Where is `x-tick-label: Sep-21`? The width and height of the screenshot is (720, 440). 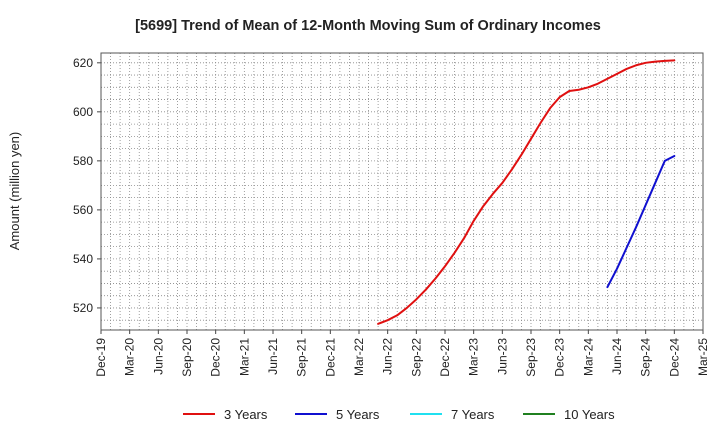 x-tick-label: Sep-21 is located at coordinates (302, 357).